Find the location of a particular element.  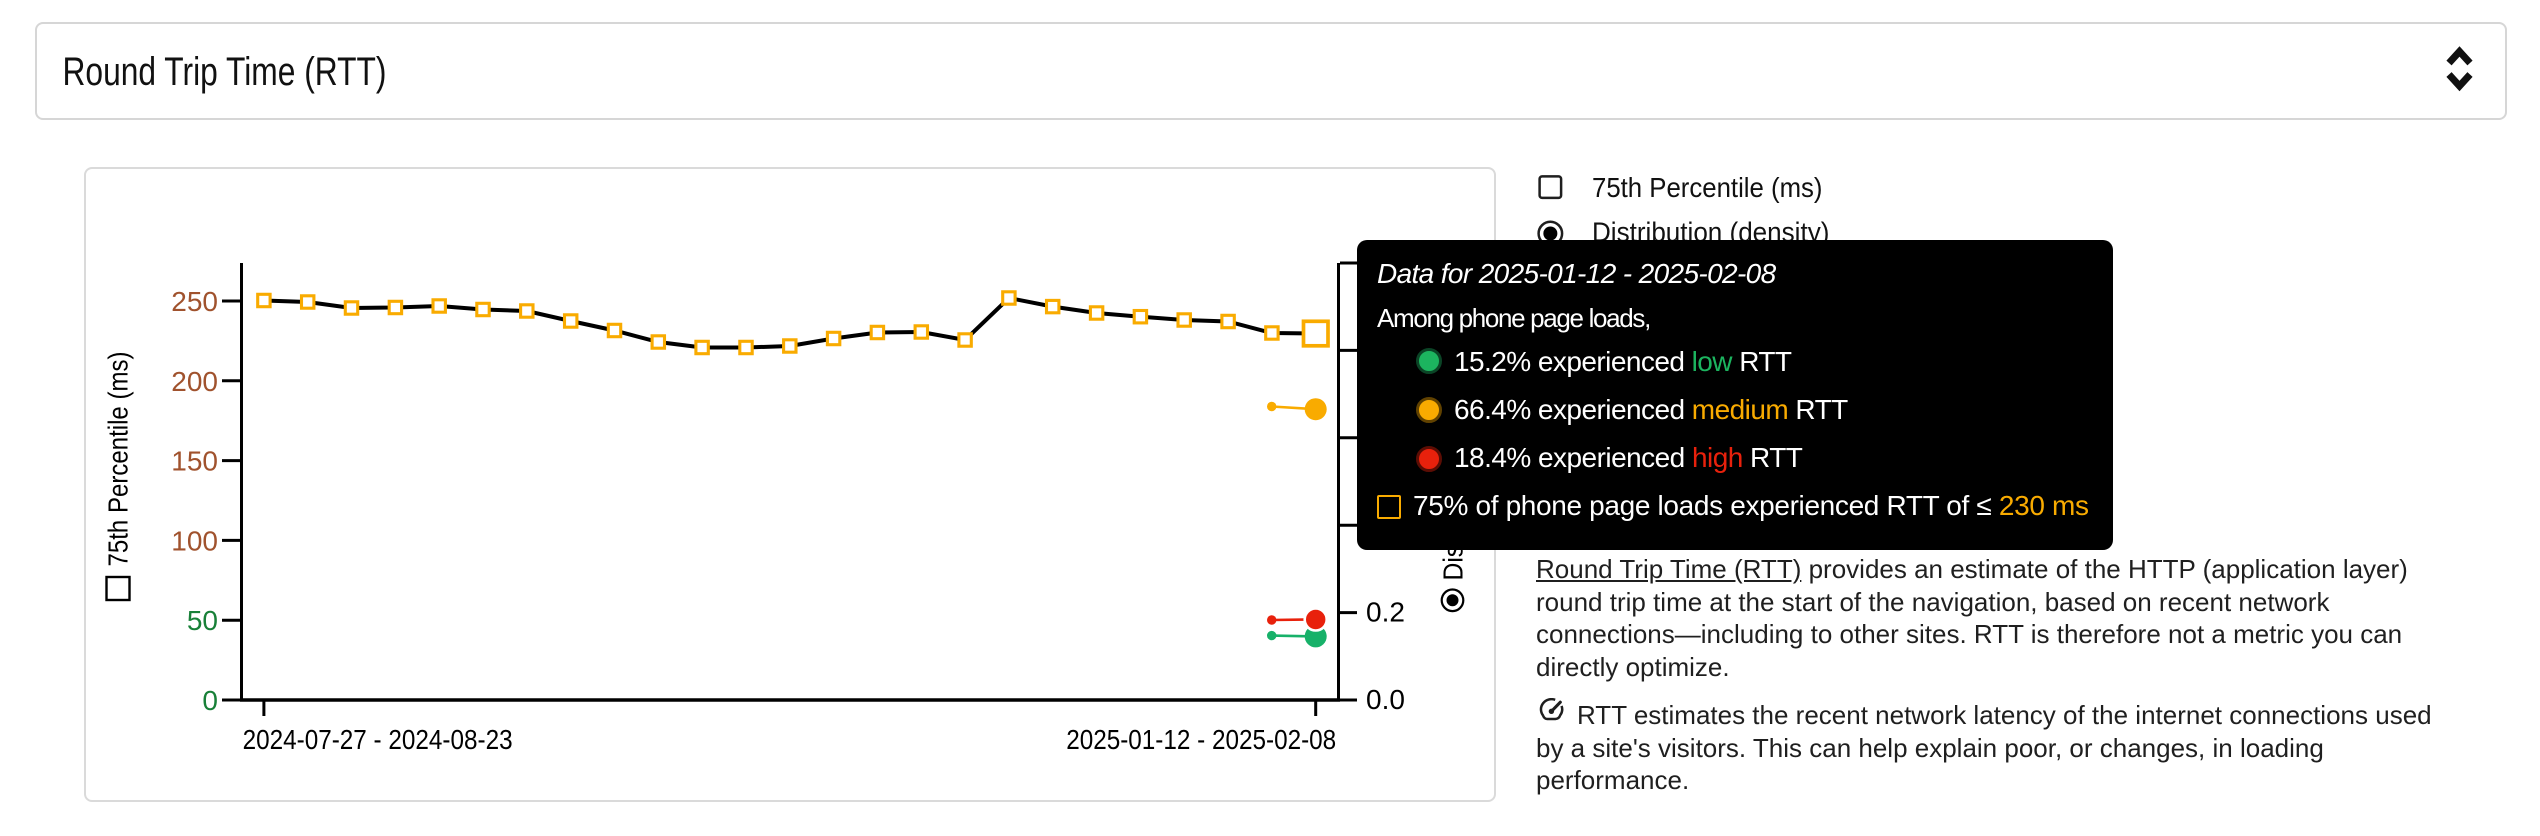

svg-text: 2025-01-12 - 2025-02-08 is located at coordinates (1201, 739).